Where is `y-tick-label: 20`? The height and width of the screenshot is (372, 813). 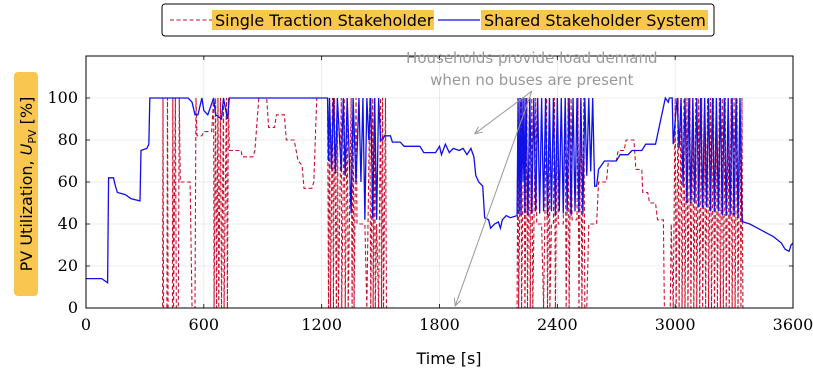
y-tick-label: 20 is located at coordinates (68, 265).